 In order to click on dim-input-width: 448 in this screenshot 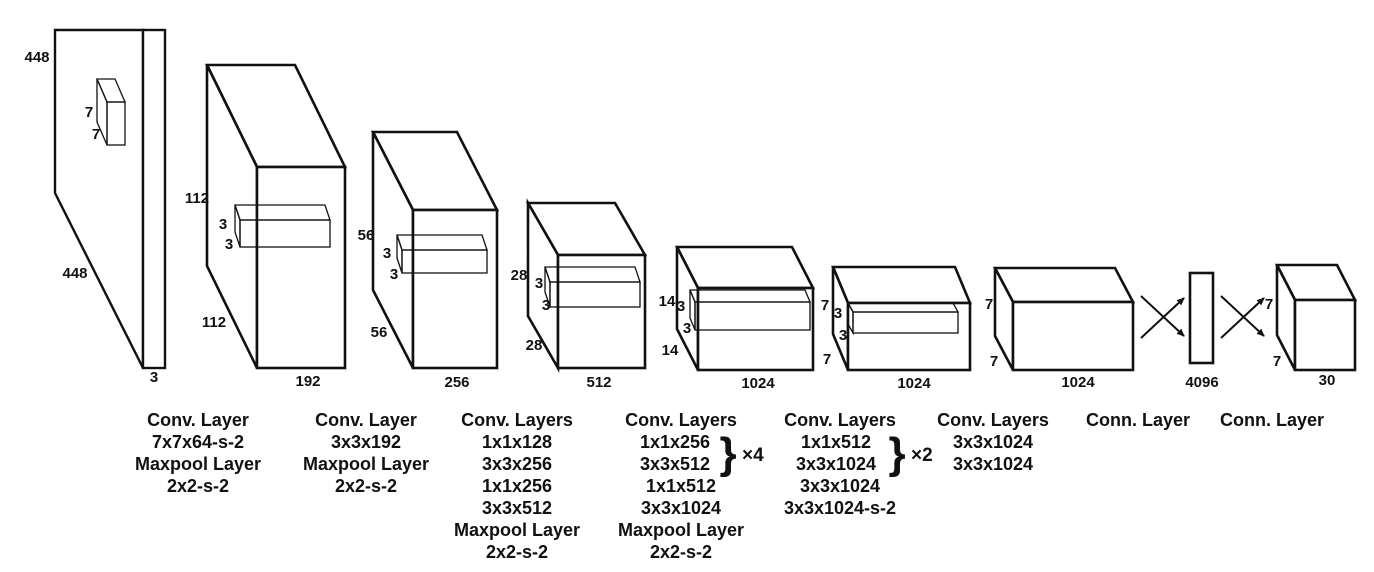, I will do `click(74, 273)`.